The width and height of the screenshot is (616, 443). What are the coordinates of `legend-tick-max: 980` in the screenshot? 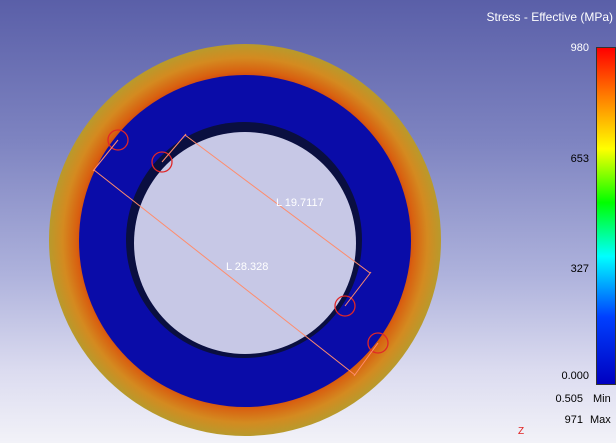 It's located at (579, 48).